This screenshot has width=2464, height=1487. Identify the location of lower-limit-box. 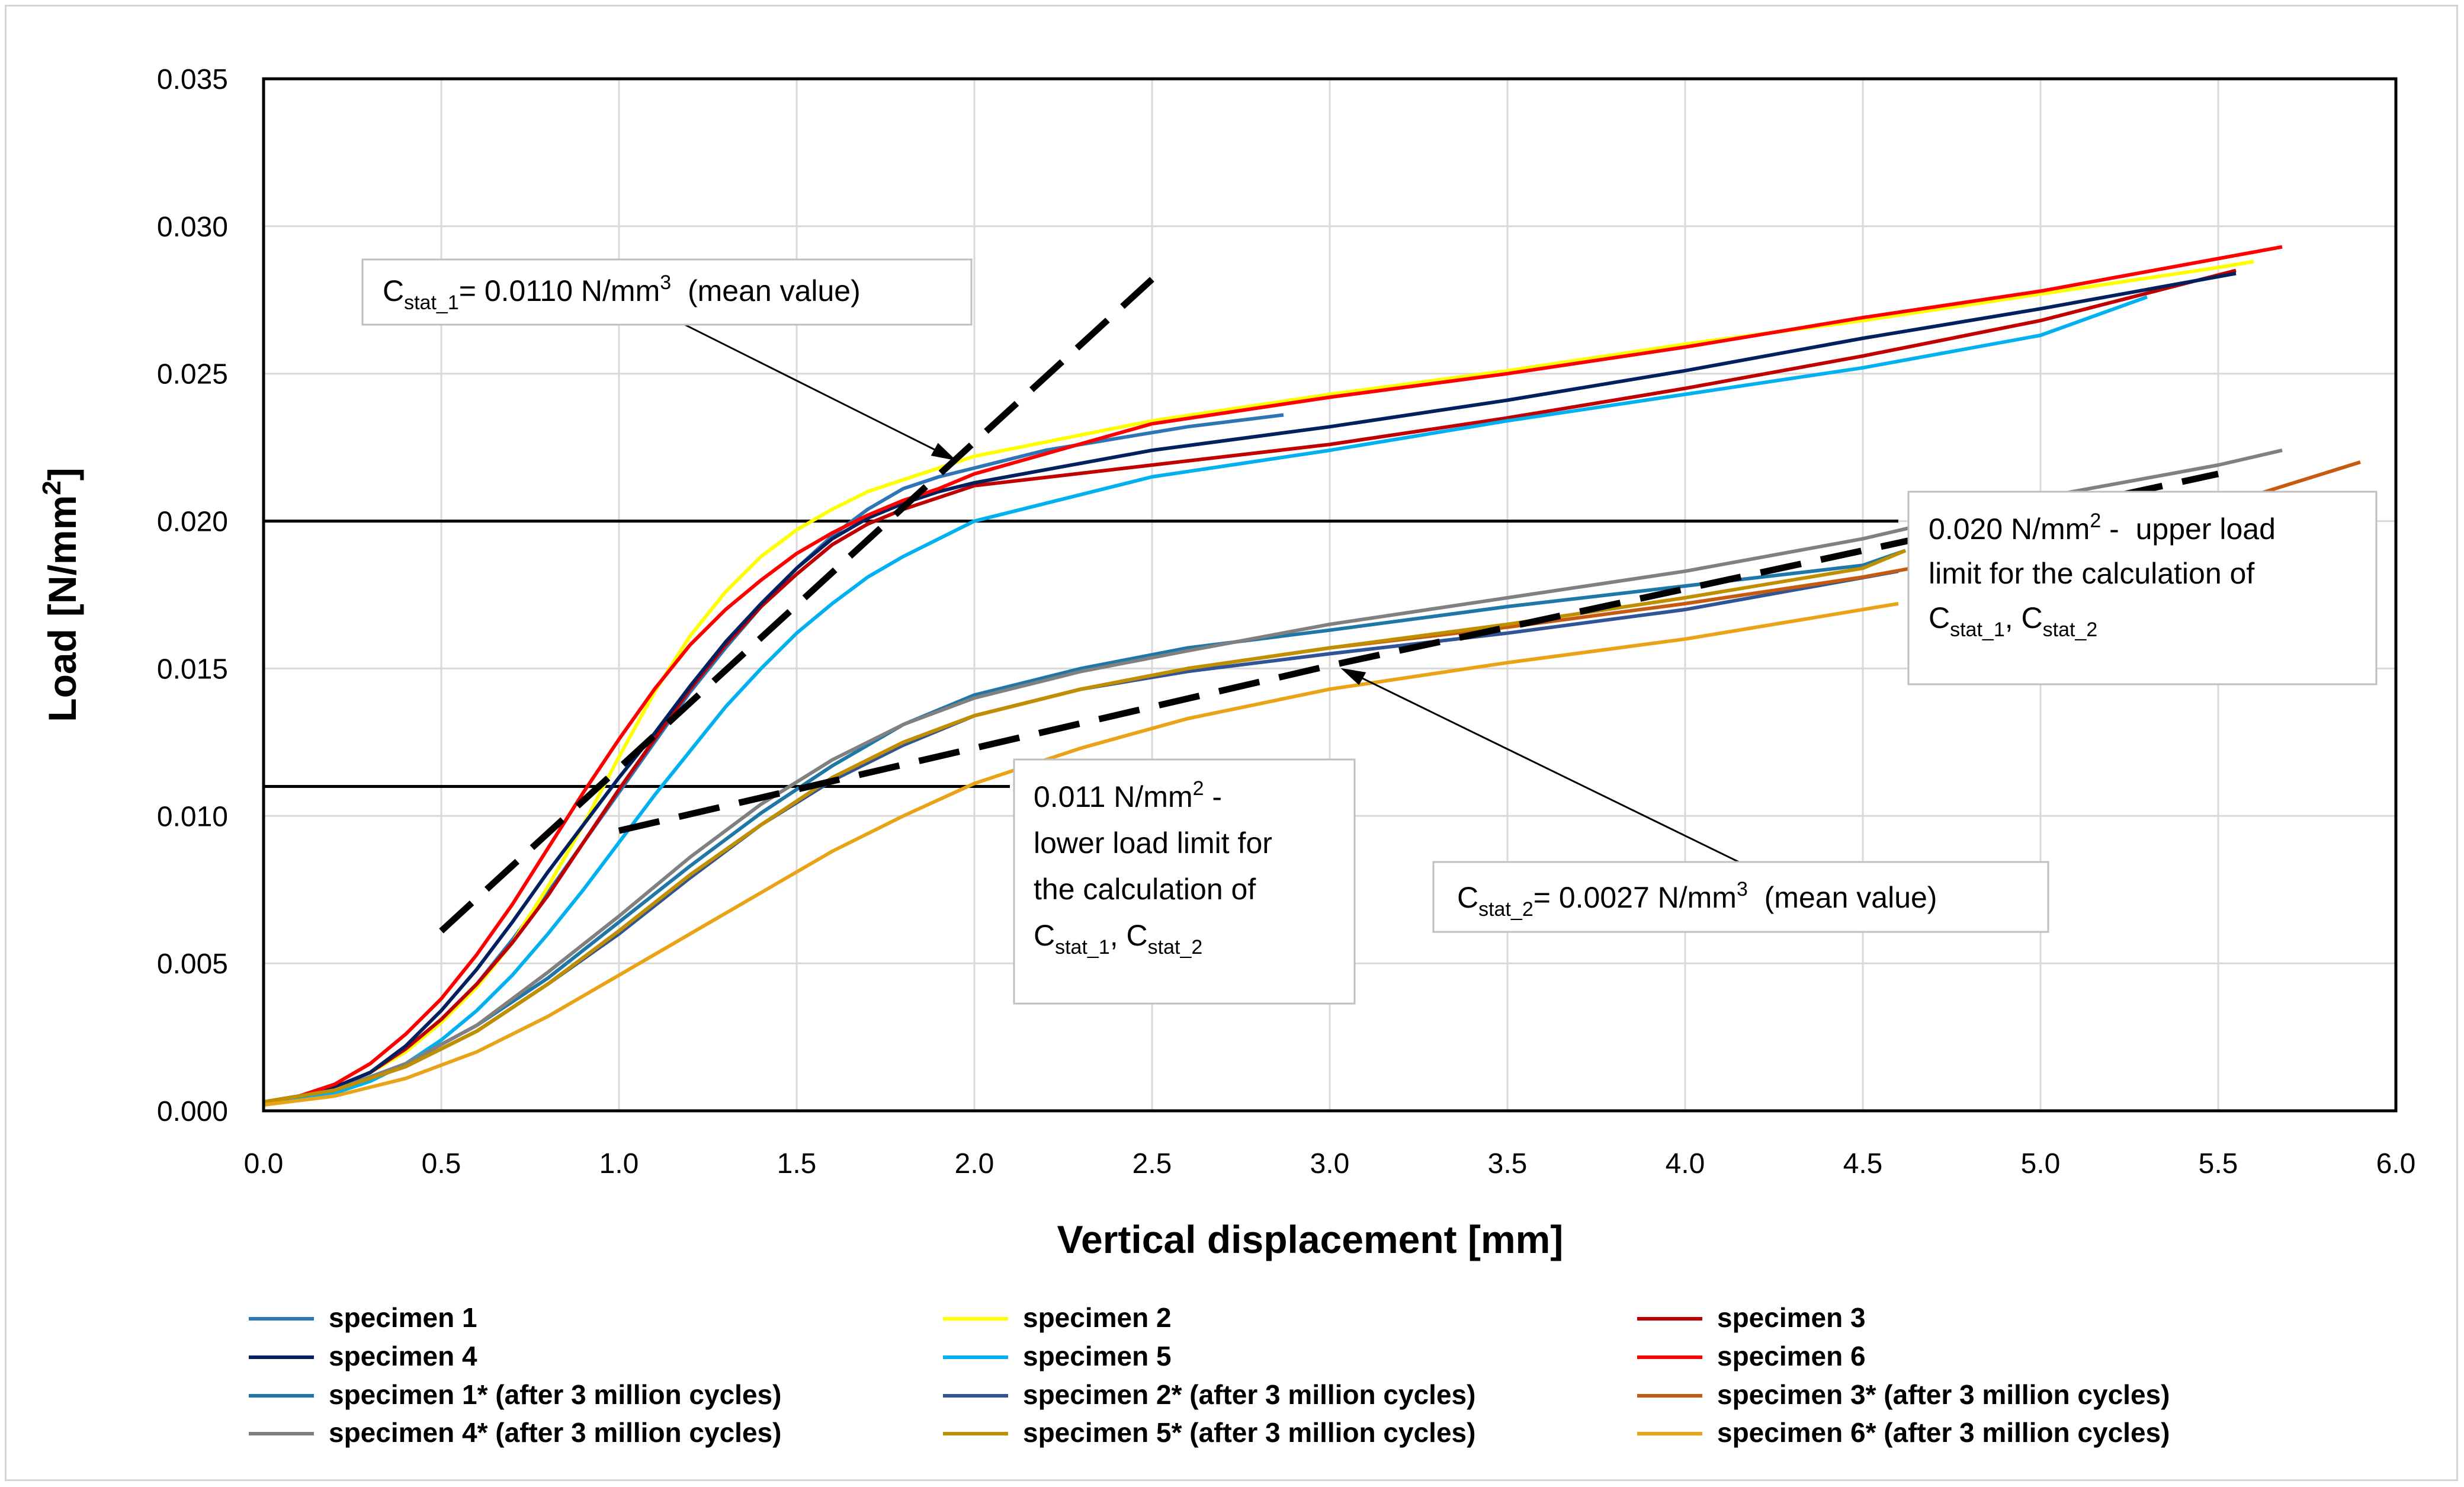
(1184, 882).